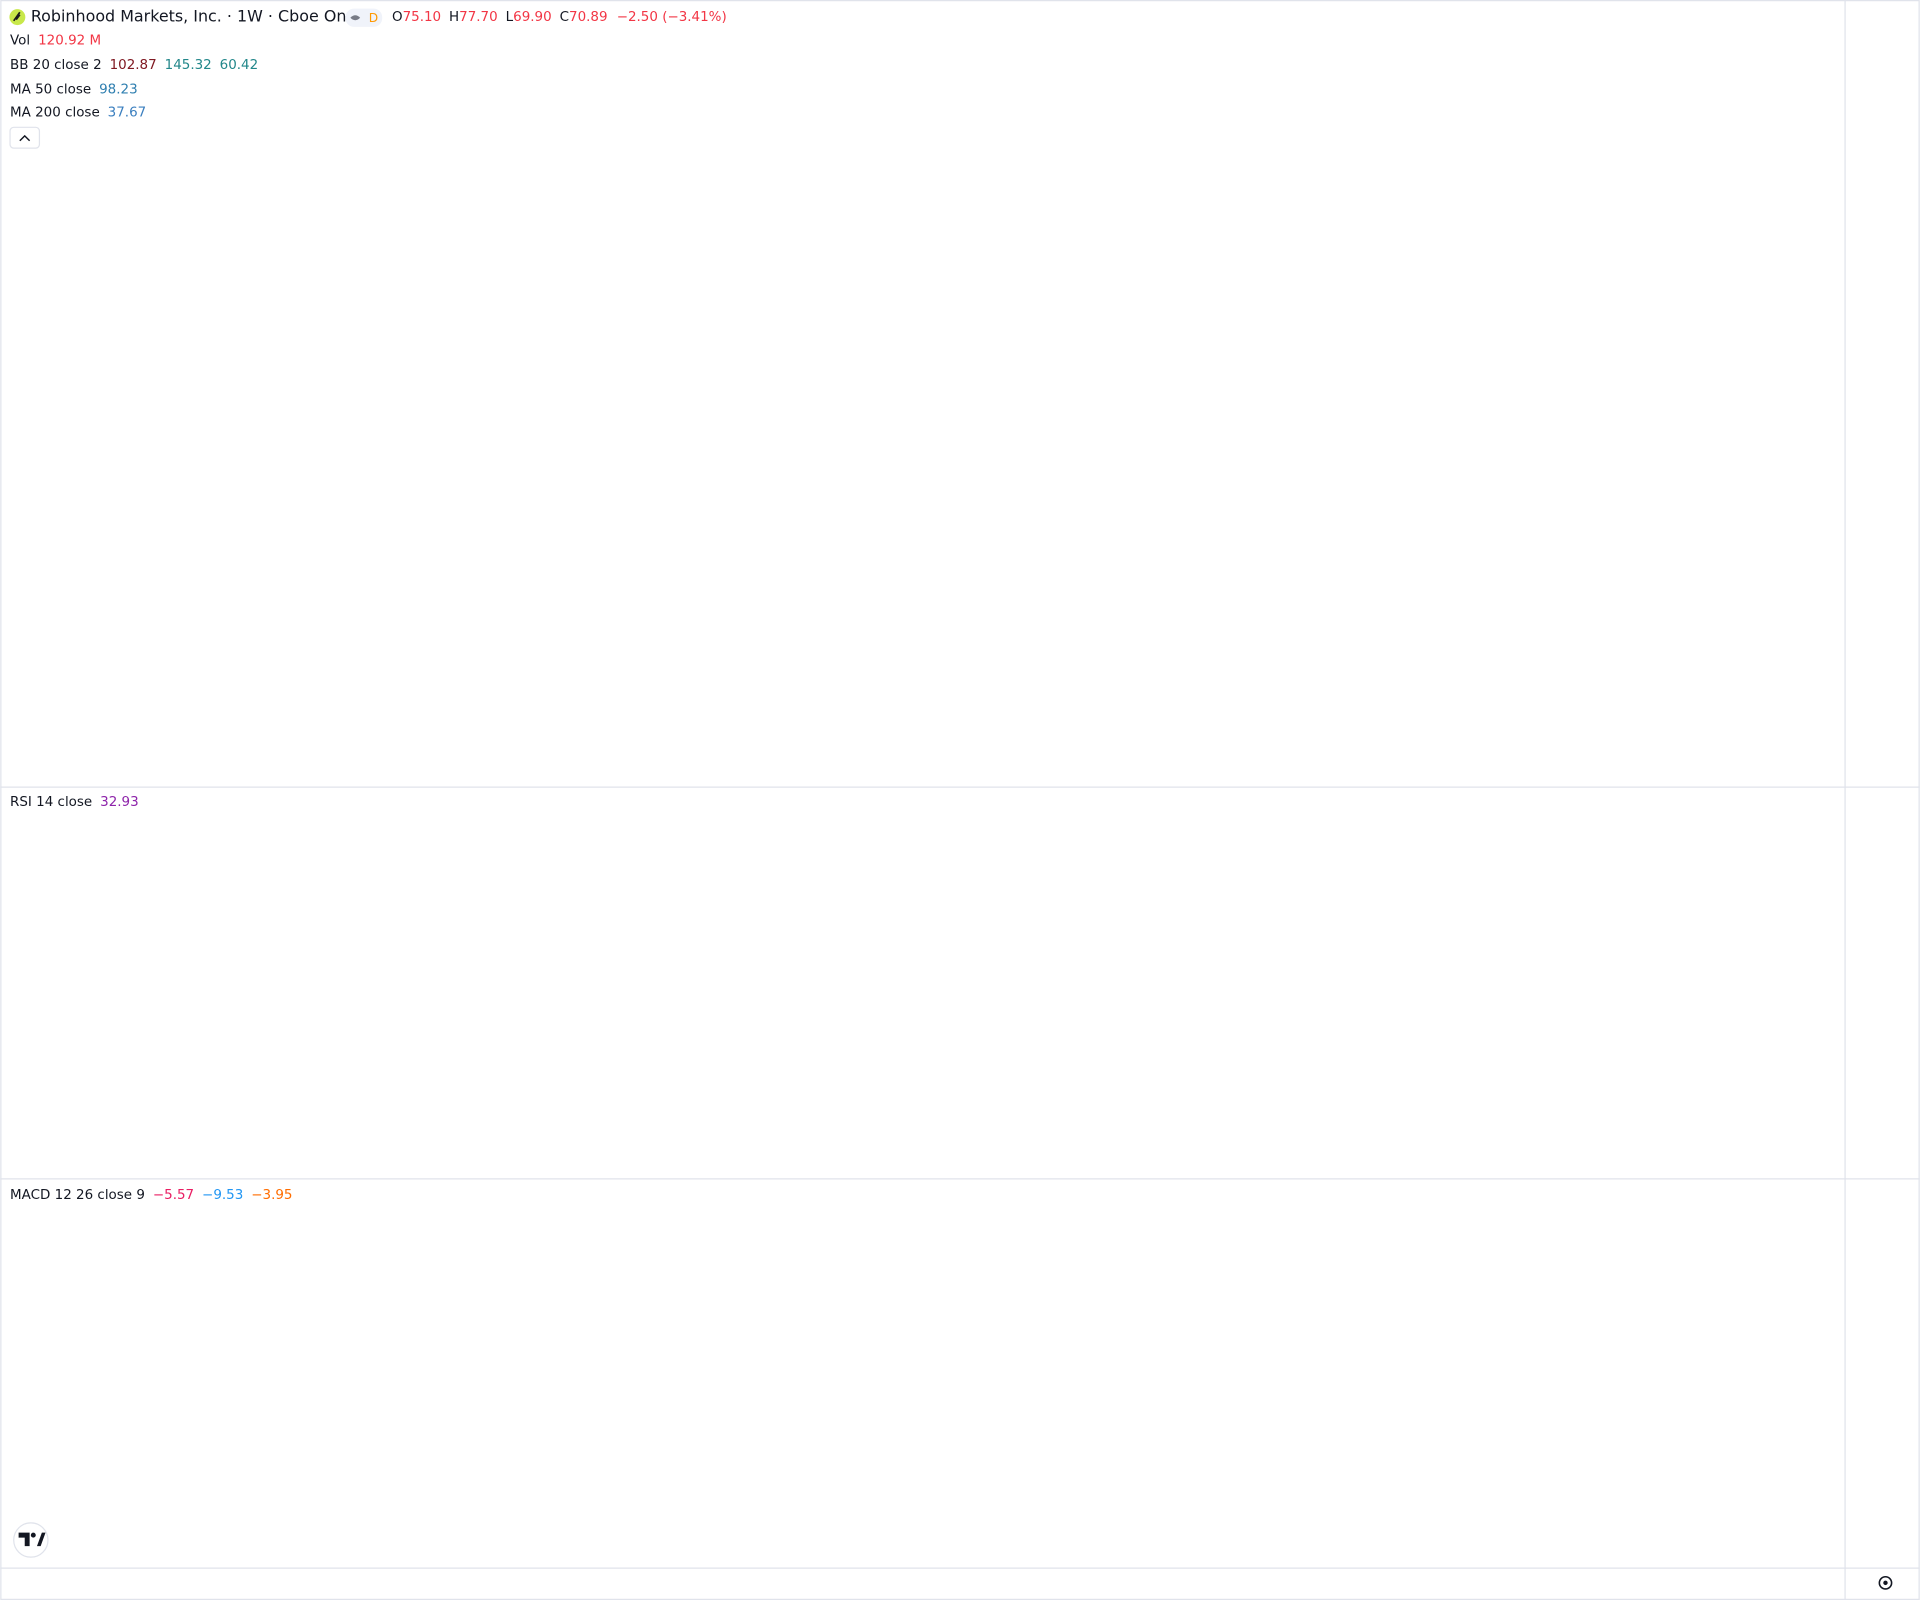 The image size is (1920, 1600). Describe the element at coordinates (188, 65) in the screenshot. I see `legend-value: 145.32` at that location.